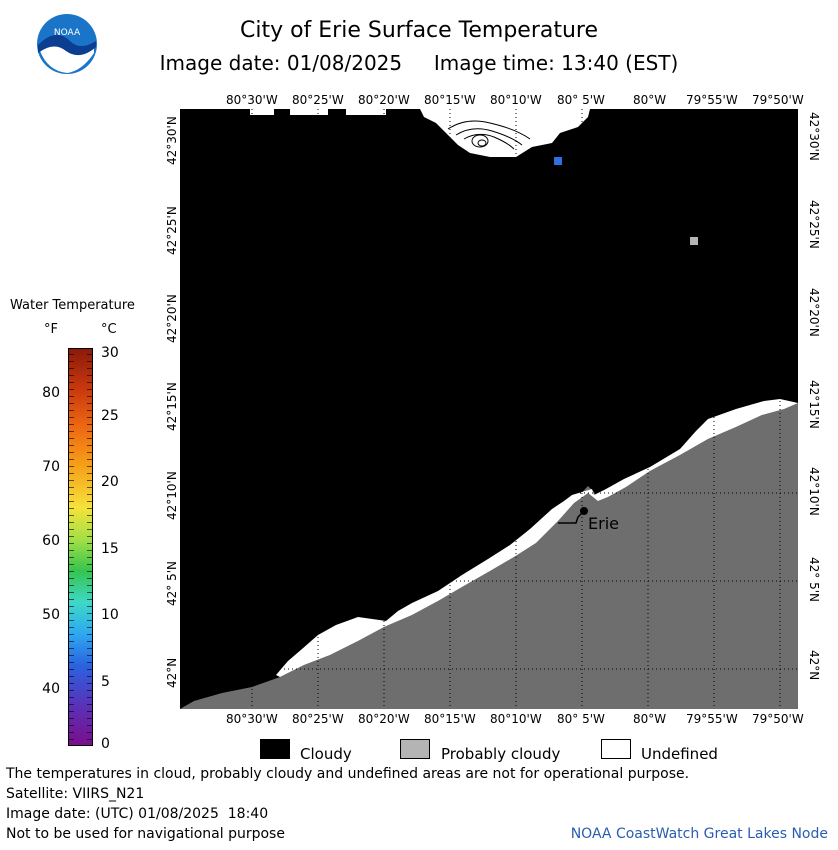 The image size is (838, 850). Describe the element at coordinates (172, 495) in the screenshot. I see `lat-label-left: 42°10'N` at that location.